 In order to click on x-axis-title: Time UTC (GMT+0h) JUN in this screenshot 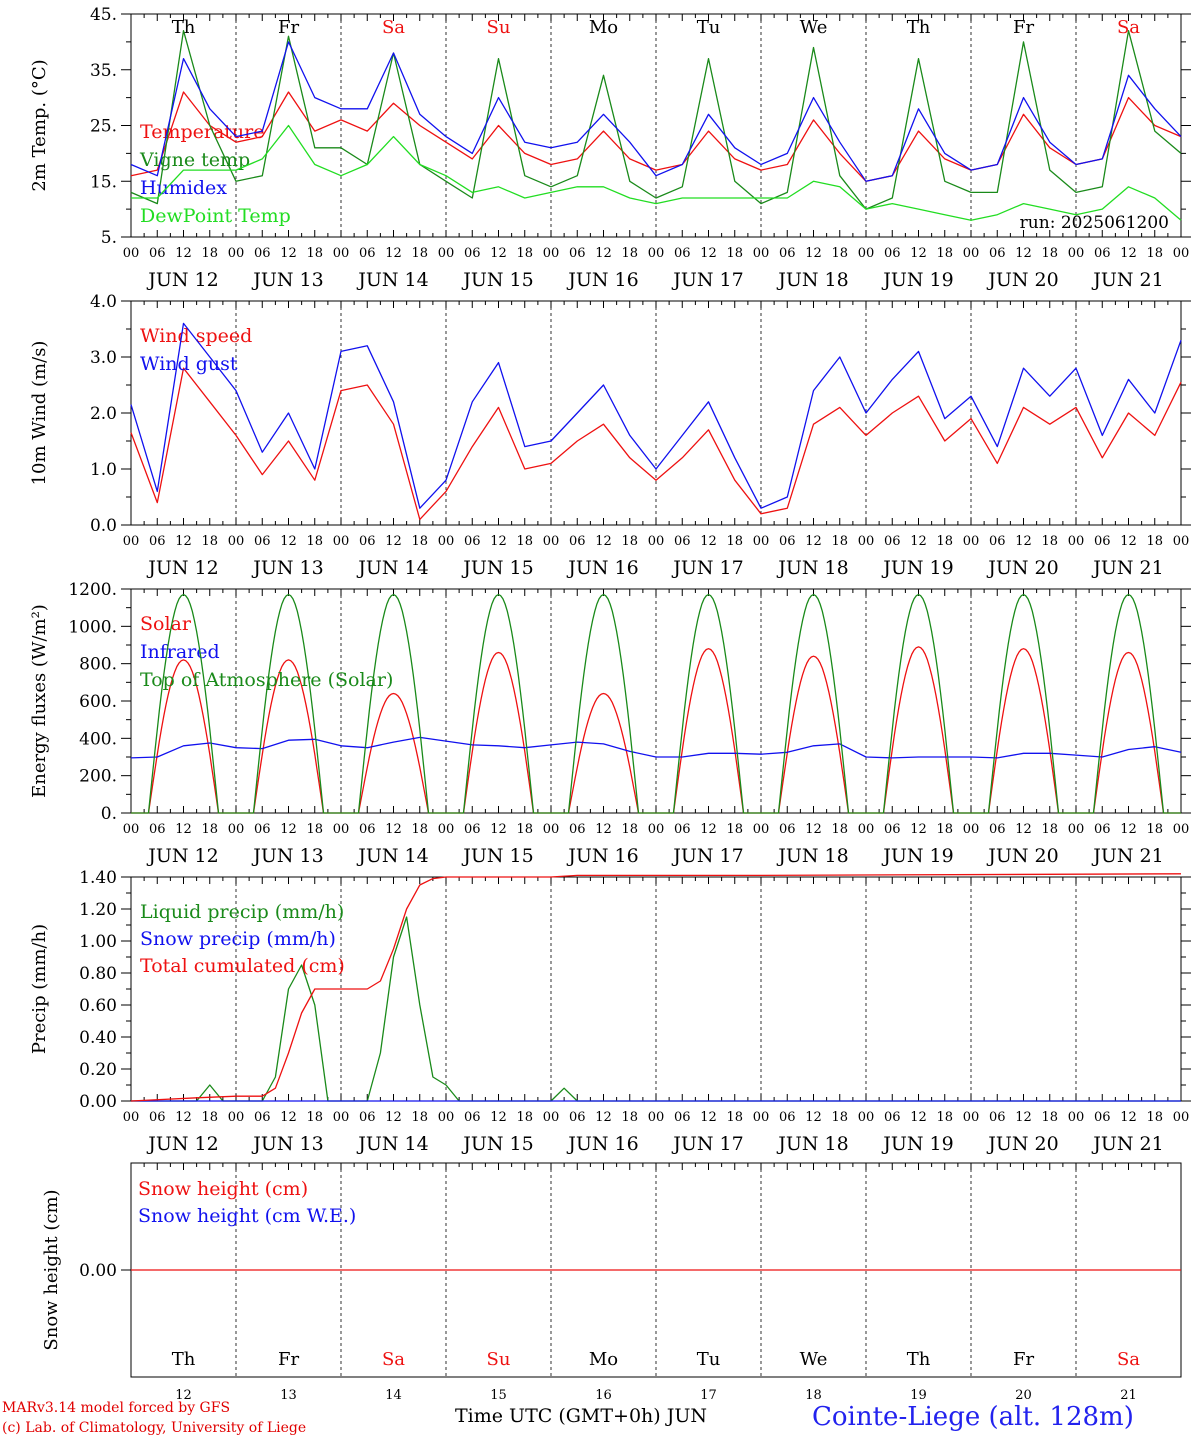, I will do `click(581, 1416)`.